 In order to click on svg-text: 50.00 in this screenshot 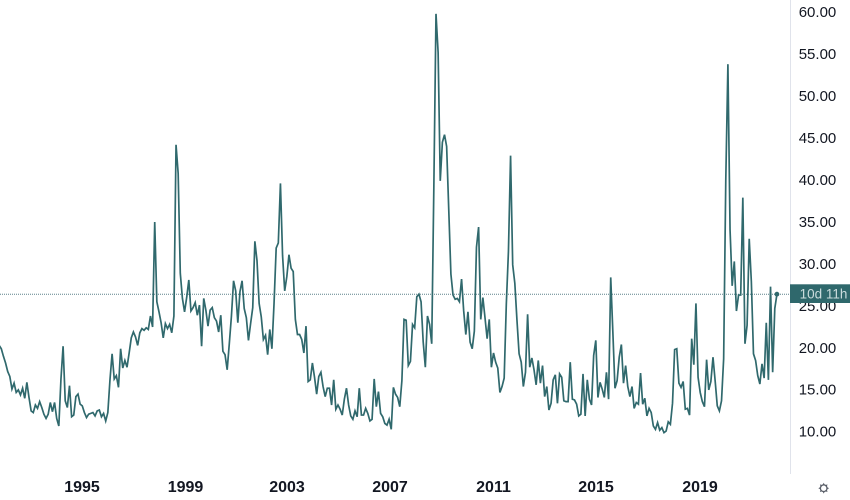, I will do `click(818, 96)`.